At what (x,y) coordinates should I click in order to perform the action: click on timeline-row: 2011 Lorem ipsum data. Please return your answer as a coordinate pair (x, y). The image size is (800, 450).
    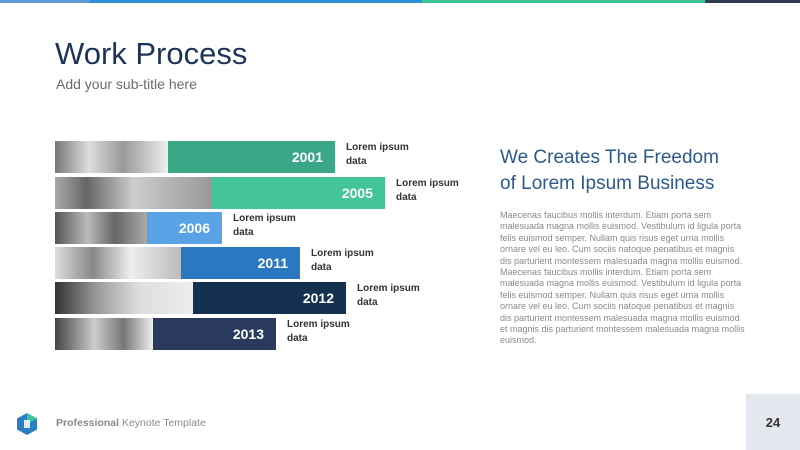
    Looking at the image, I should click on (217, 263).